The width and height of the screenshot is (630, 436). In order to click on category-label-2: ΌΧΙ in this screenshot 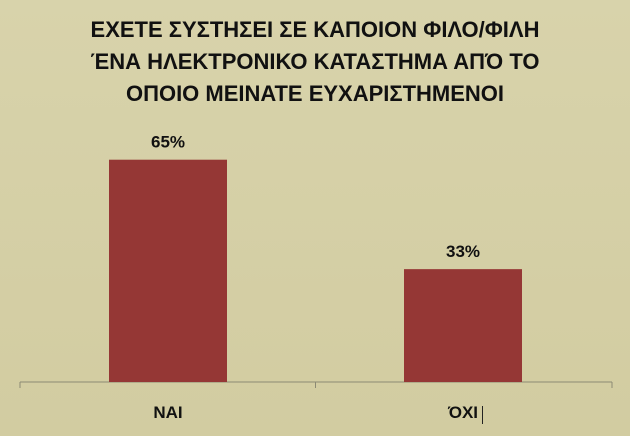, I will do `click(462, 412)`.